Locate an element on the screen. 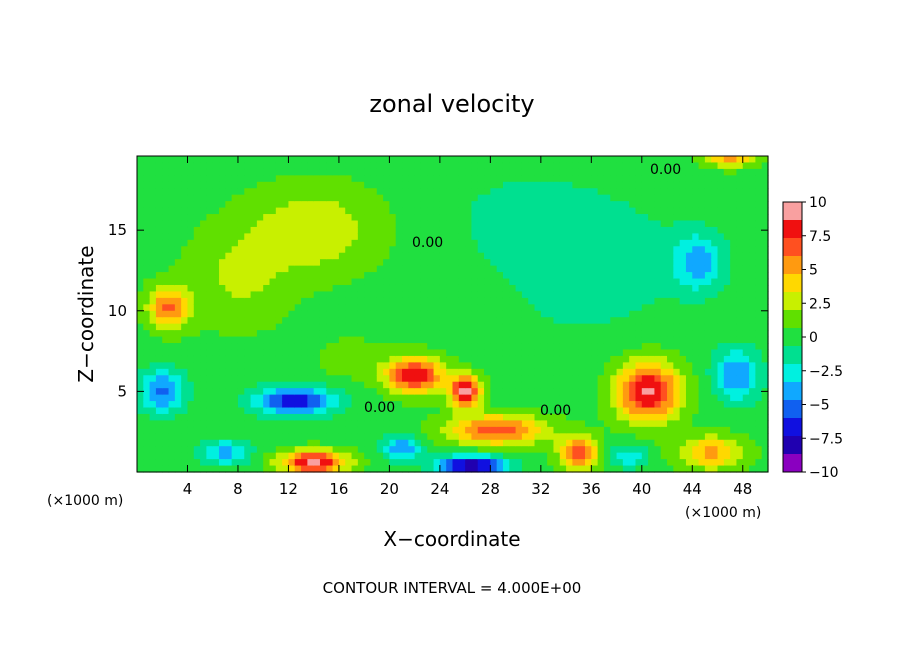 The image size is (904, 654). colorbar-tick-label: 0 is located at coordinates (813, 338).